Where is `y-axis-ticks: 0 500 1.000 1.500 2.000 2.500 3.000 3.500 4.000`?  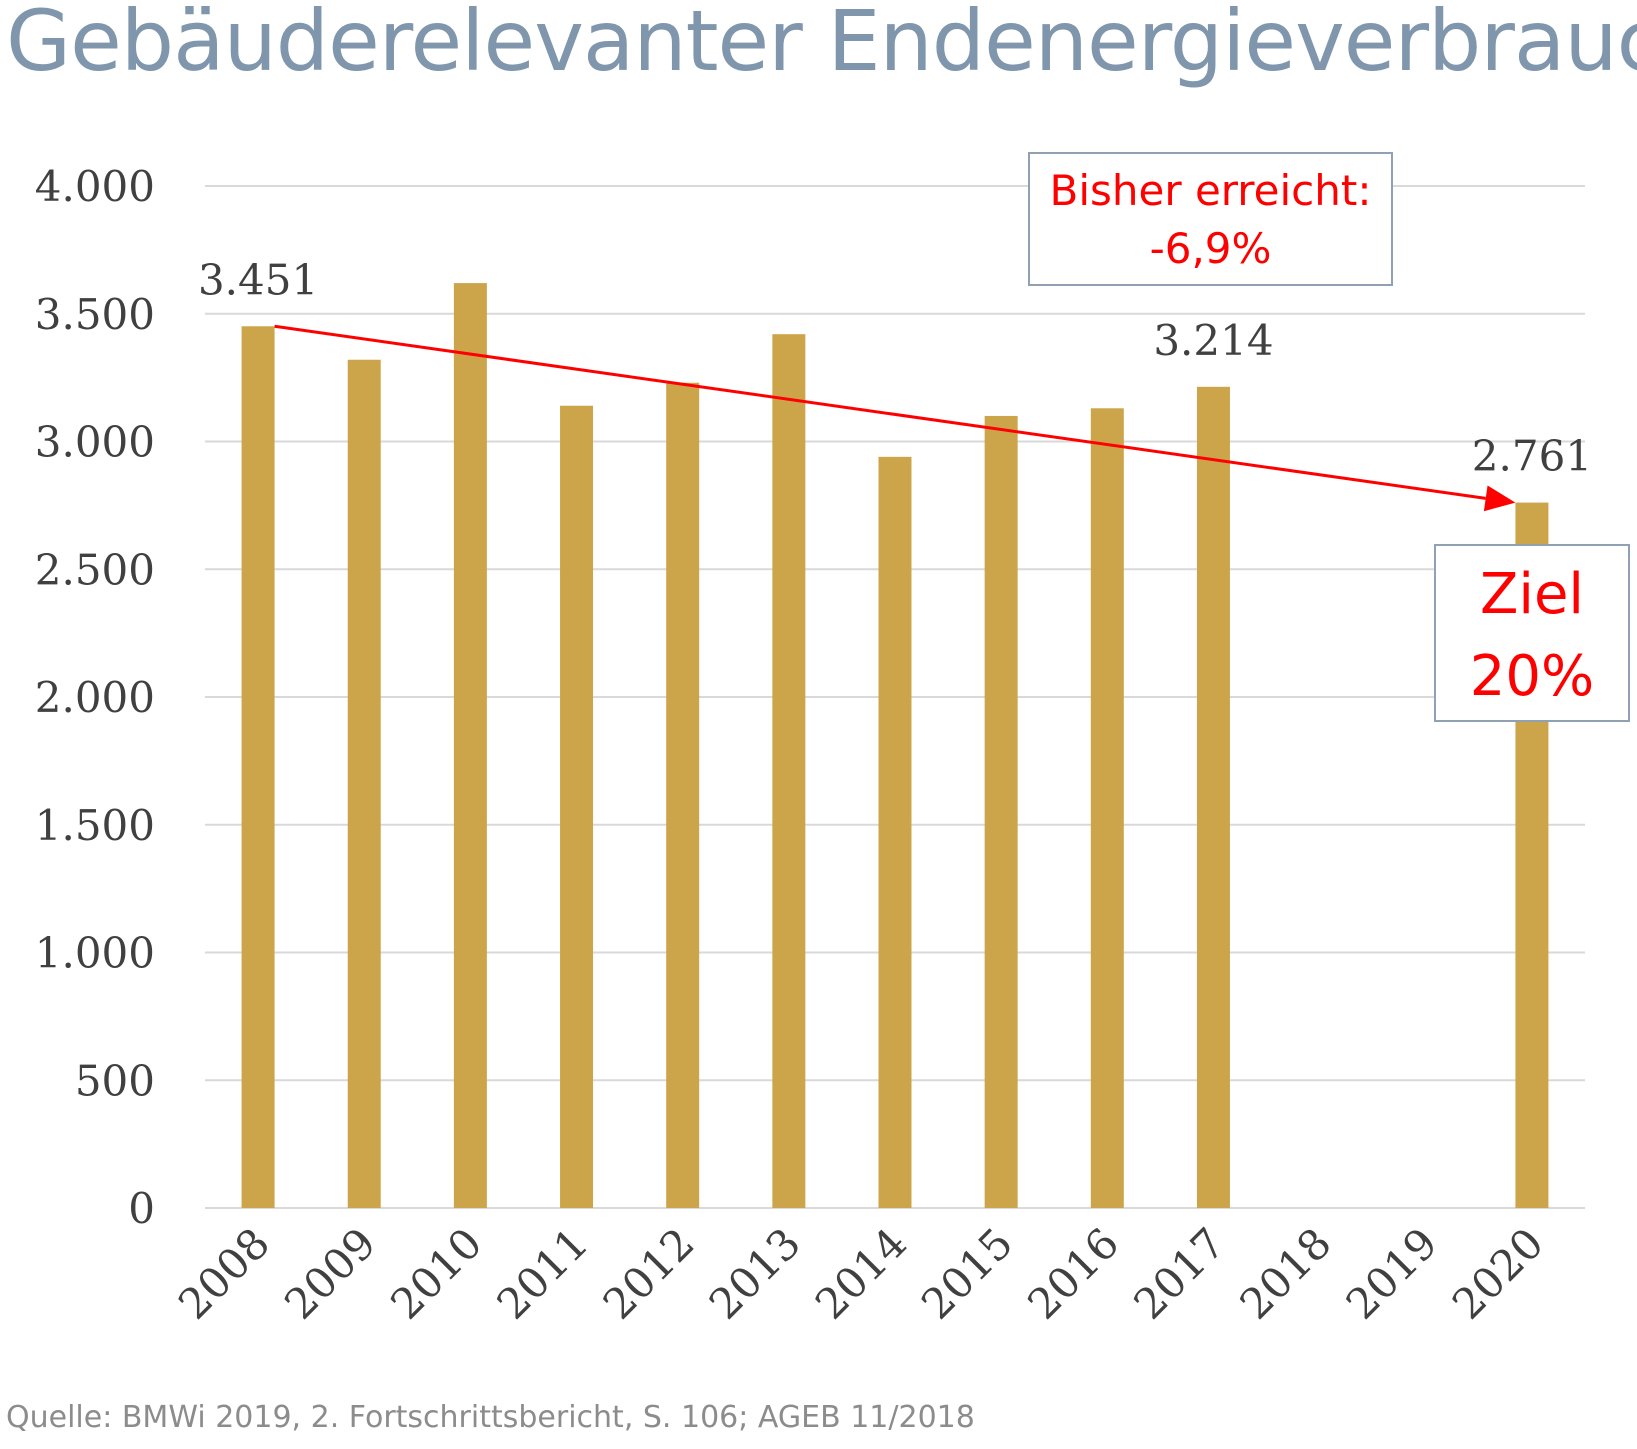
y-axis-ticks: 0 500 1.000 1.500 2.000 2.500 3.000 3.500 4.000 is located at coordinates (95, 697).